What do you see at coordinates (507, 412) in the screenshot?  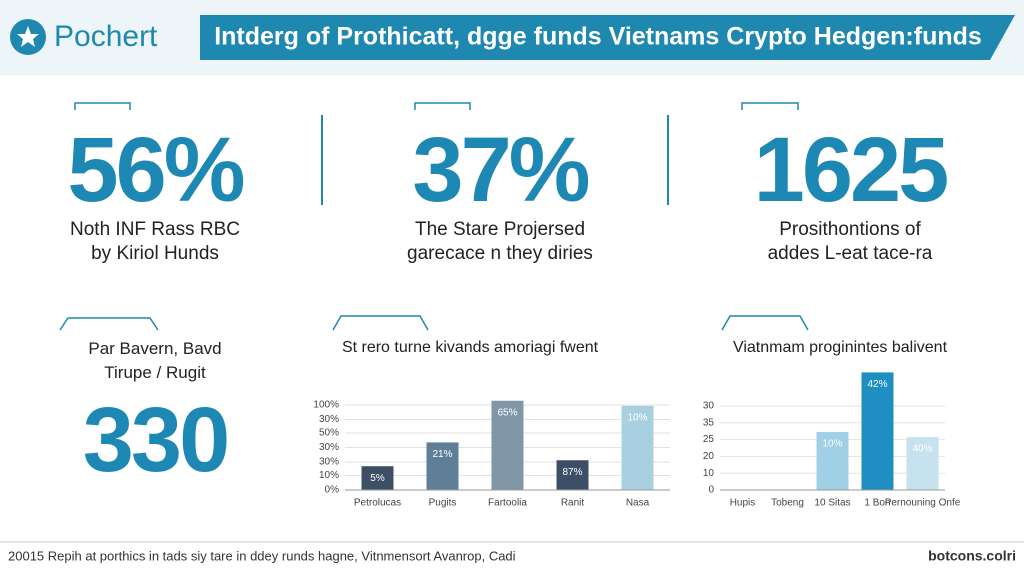 I see `bar-text: 65%` at bounding box center [507, 412].